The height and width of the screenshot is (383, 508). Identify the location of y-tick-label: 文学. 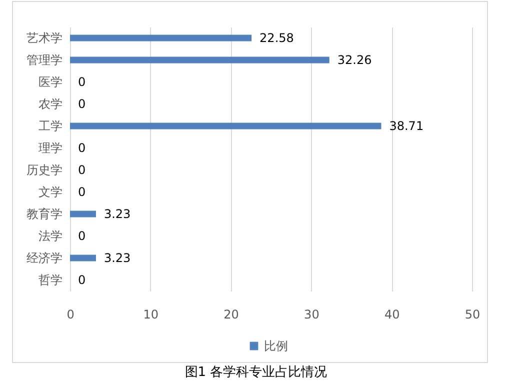
(50, 192).